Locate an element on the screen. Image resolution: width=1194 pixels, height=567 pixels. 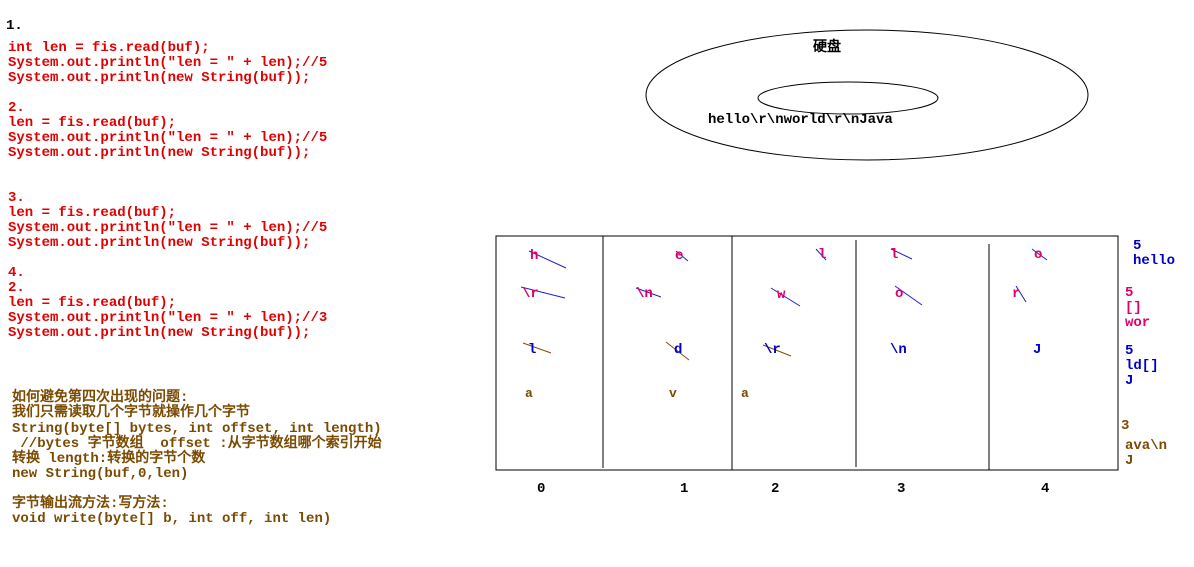
step4-sub-number: 2. is located at coordinates (16, 288).